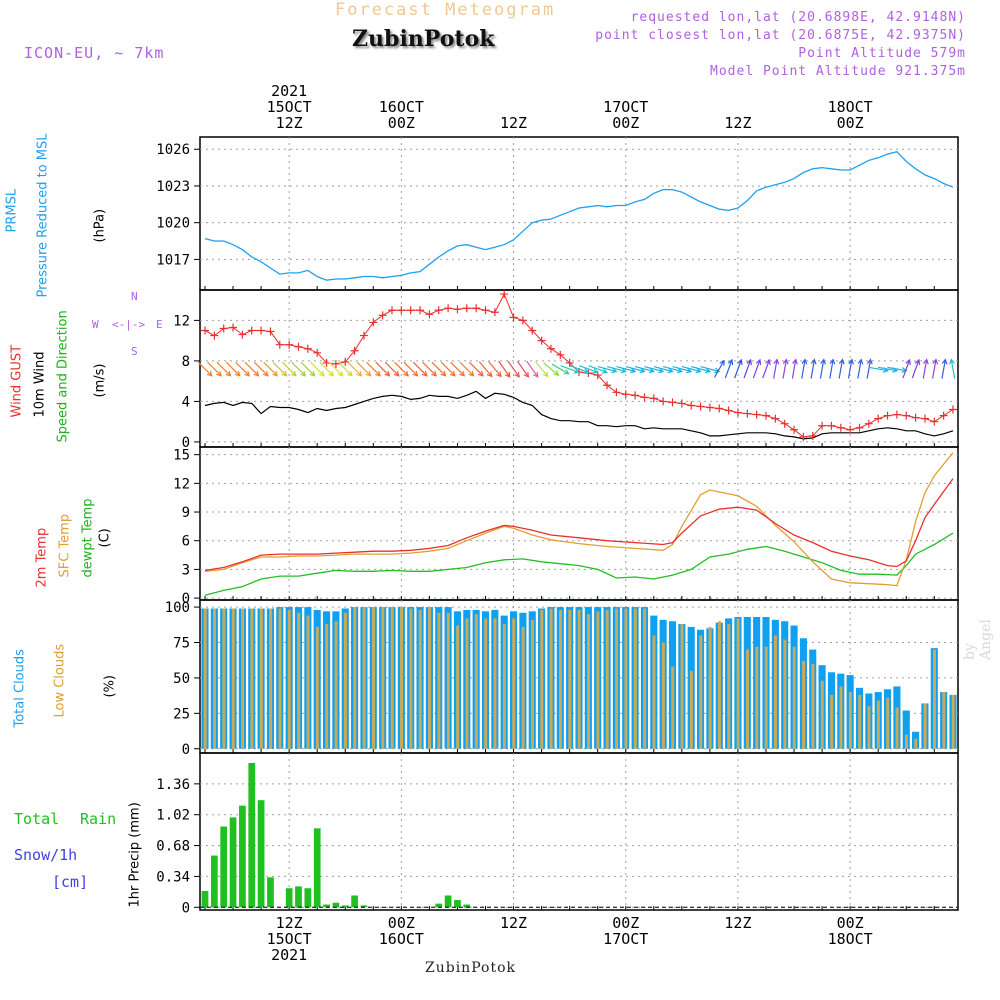 This screenshot has width=1000, height=1000. What do you see at coordinates (173, 877) in the screenshot?
I see `ytick-label: 0.34` at bounding box center [173, 877].